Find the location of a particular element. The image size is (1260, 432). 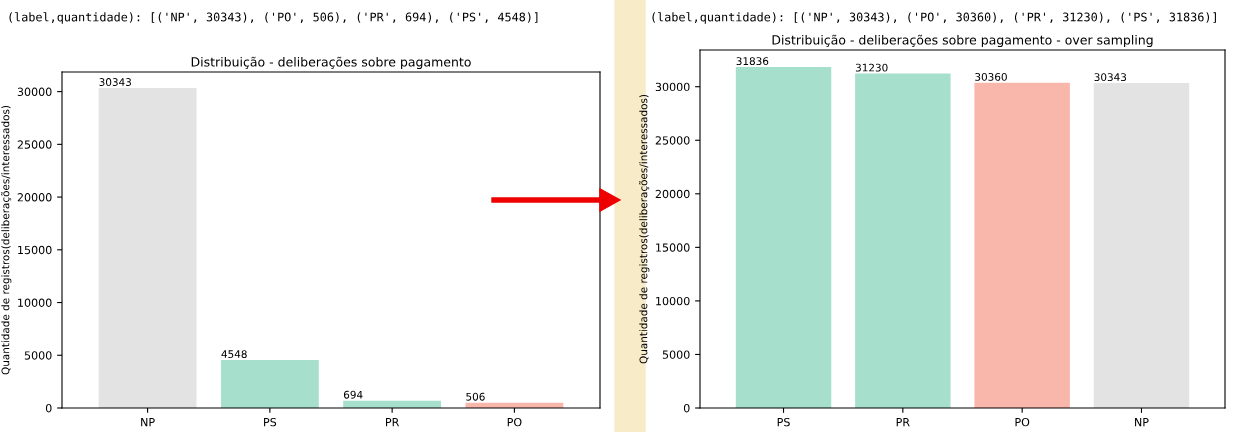

data-label: 4548 is located at coordinates (234, 354).